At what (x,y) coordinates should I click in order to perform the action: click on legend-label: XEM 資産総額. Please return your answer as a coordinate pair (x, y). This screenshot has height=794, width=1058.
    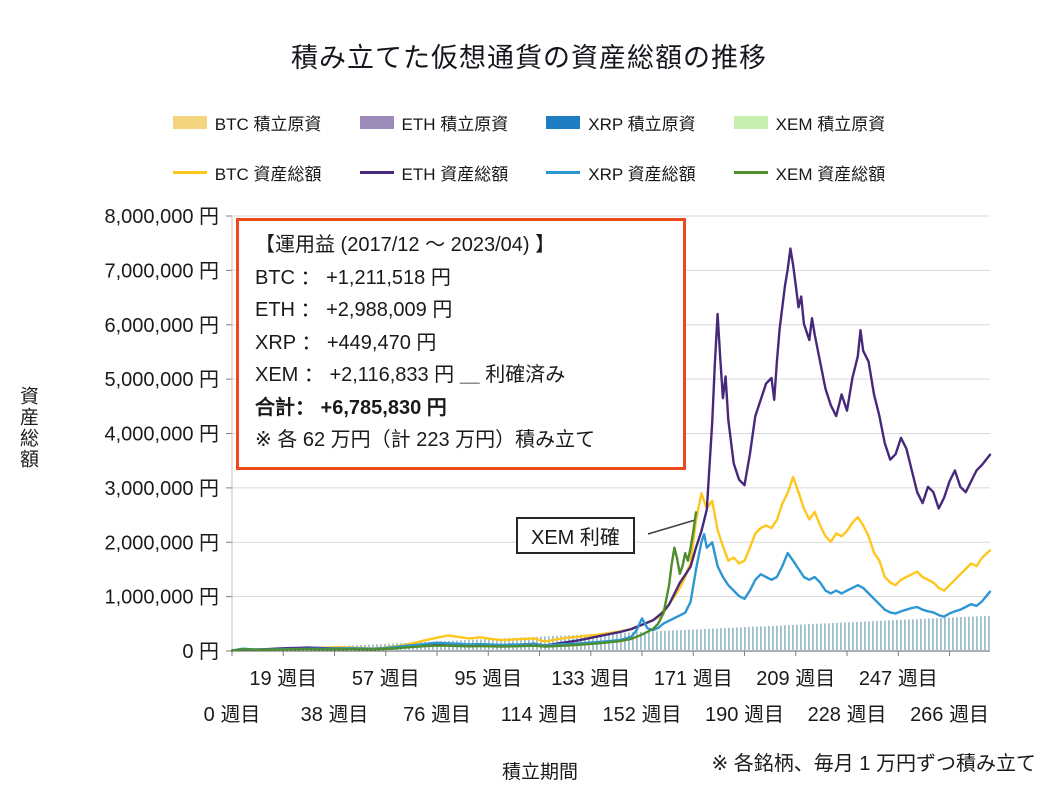
    Looking at the image, I should click on (830, 174).